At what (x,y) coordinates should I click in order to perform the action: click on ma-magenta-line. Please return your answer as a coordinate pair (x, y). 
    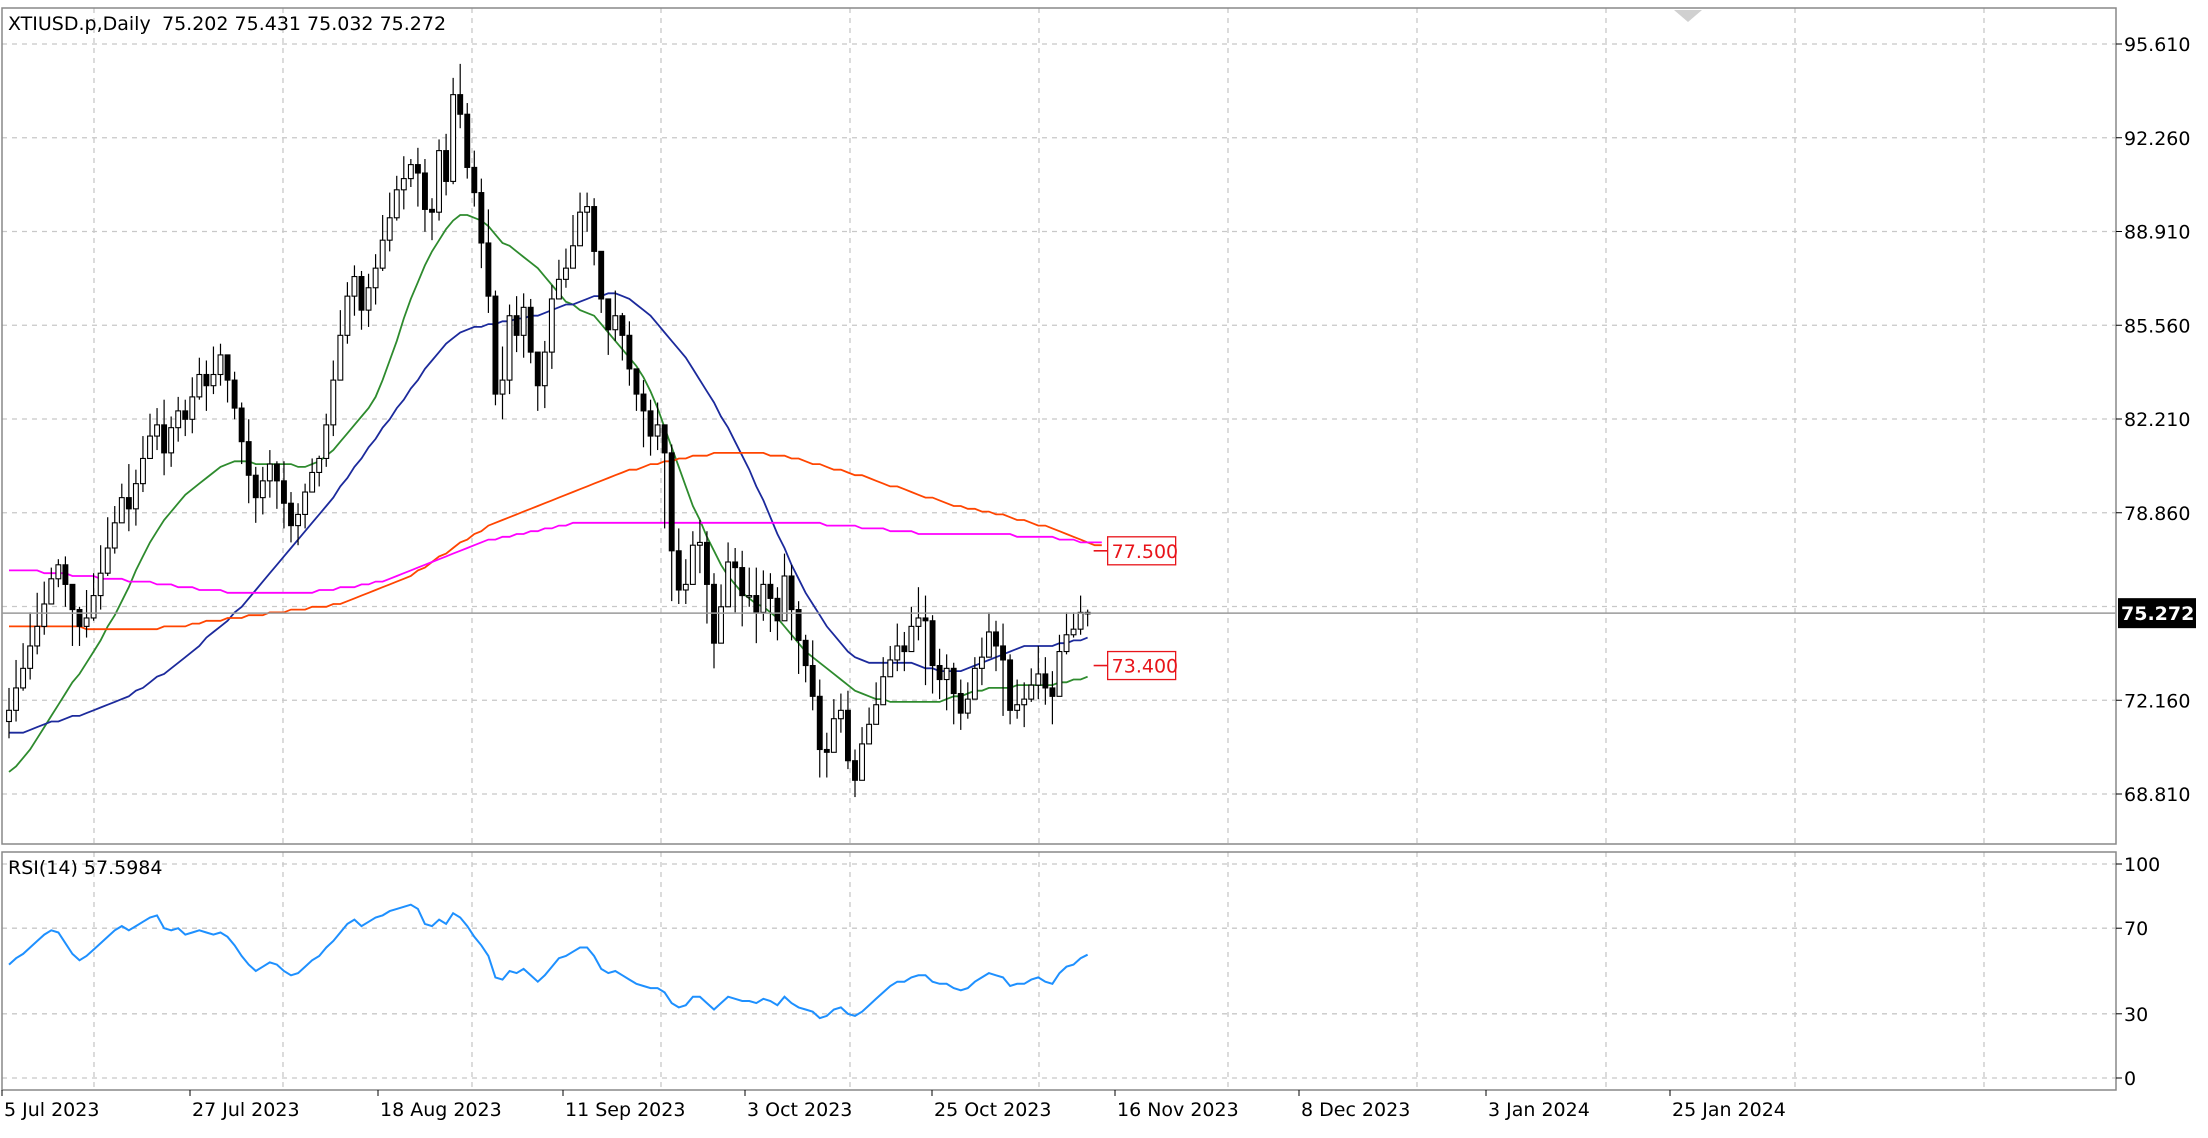
    Looking at the image, I should click on (555, 557).